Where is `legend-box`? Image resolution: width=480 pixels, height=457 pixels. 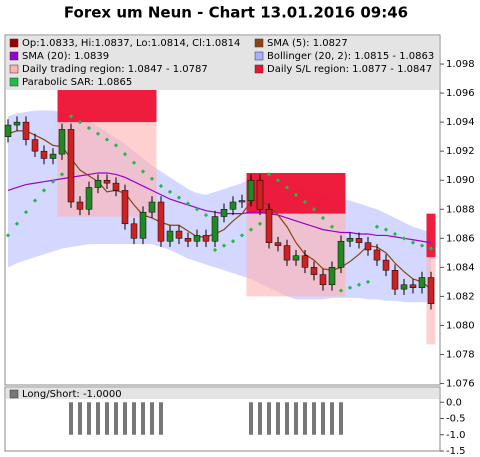
legend-box is located at coordinates (222, 63).